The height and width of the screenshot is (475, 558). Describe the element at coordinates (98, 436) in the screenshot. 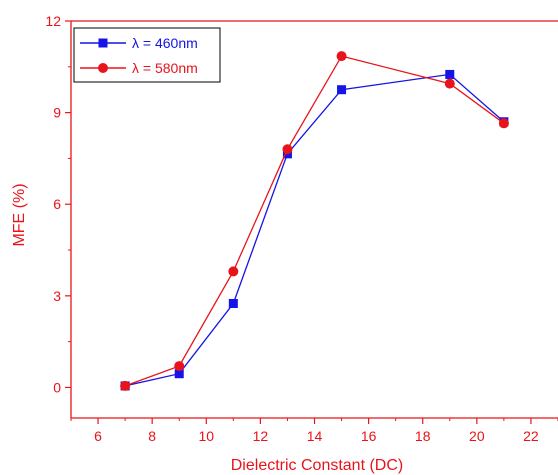

I see `x-tick-label: 6` at that location.